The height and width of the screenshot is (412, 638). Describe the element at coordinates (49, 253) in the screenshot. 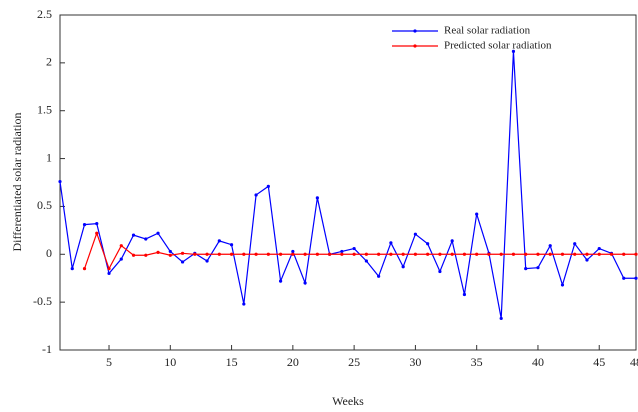

I see `y-tick-label: 0` at that location.